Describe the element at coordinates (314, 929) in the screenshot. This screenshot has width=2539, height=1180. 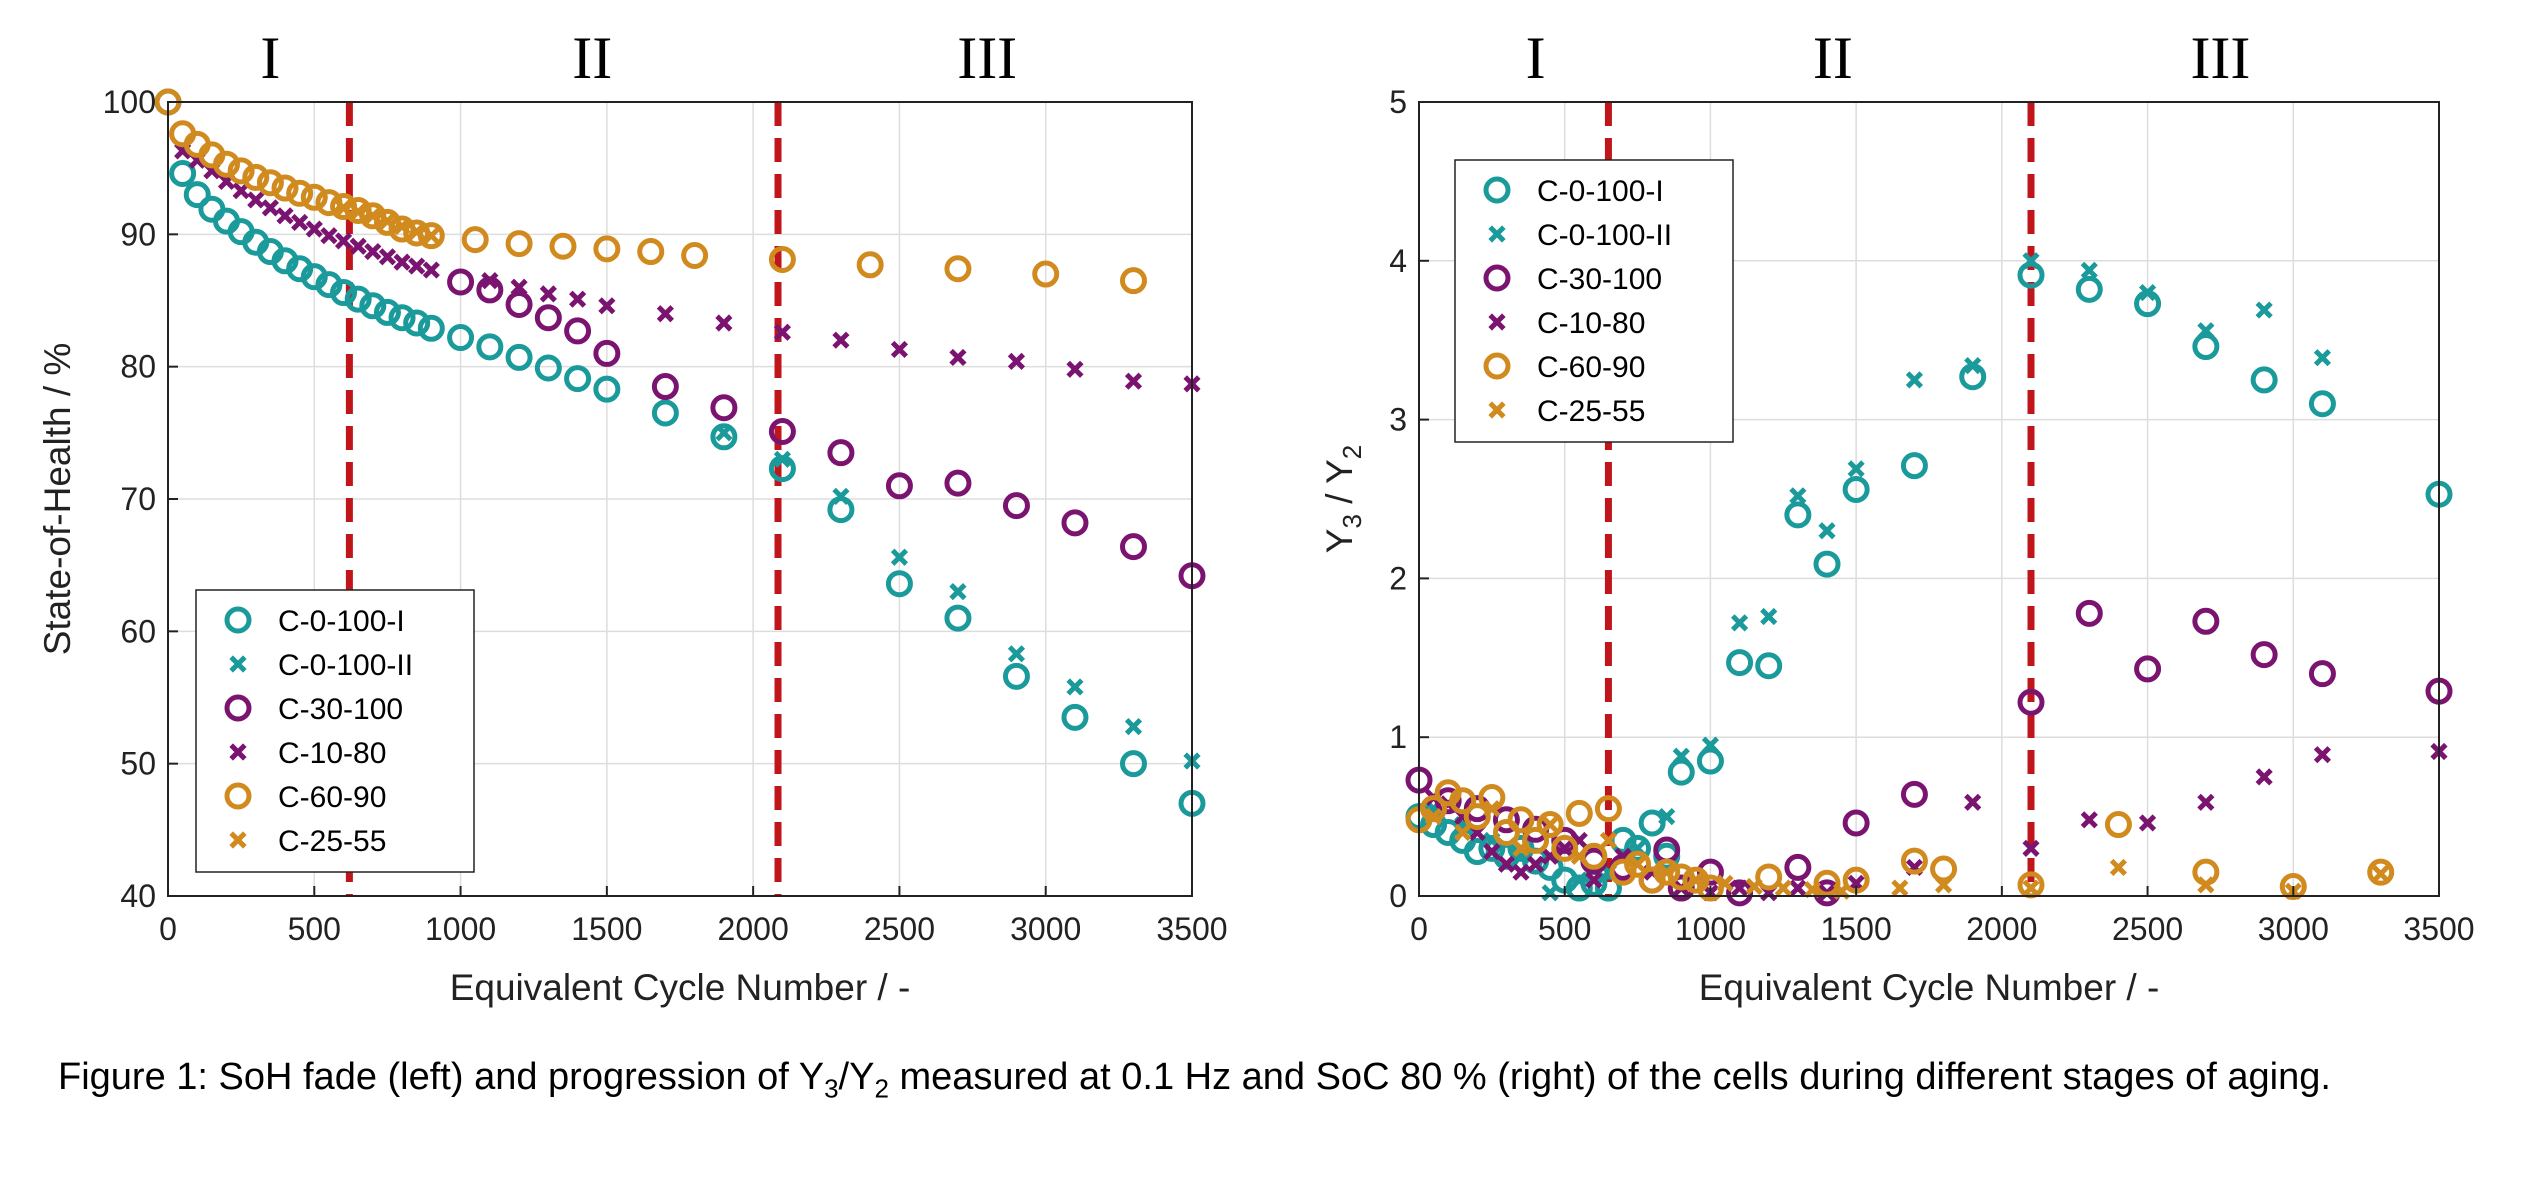
I see `left-x-tick-label: 500` at that location.